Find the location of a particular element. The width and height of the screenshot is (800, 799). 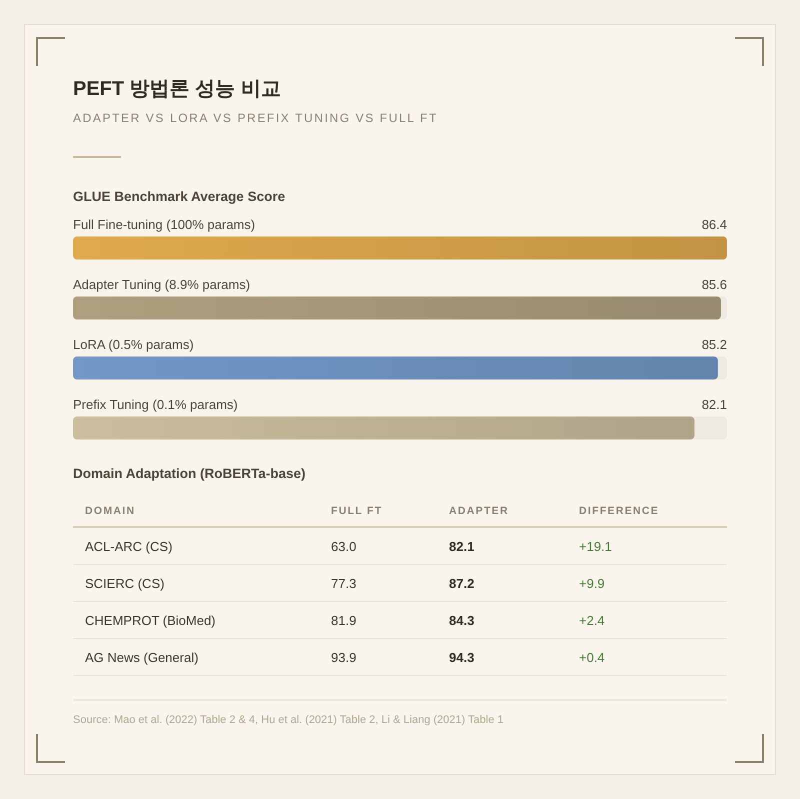

text: ADAPTER VS LORA VS PREFIX TUNING VS FULL FT is located at coordinates (255, 118).